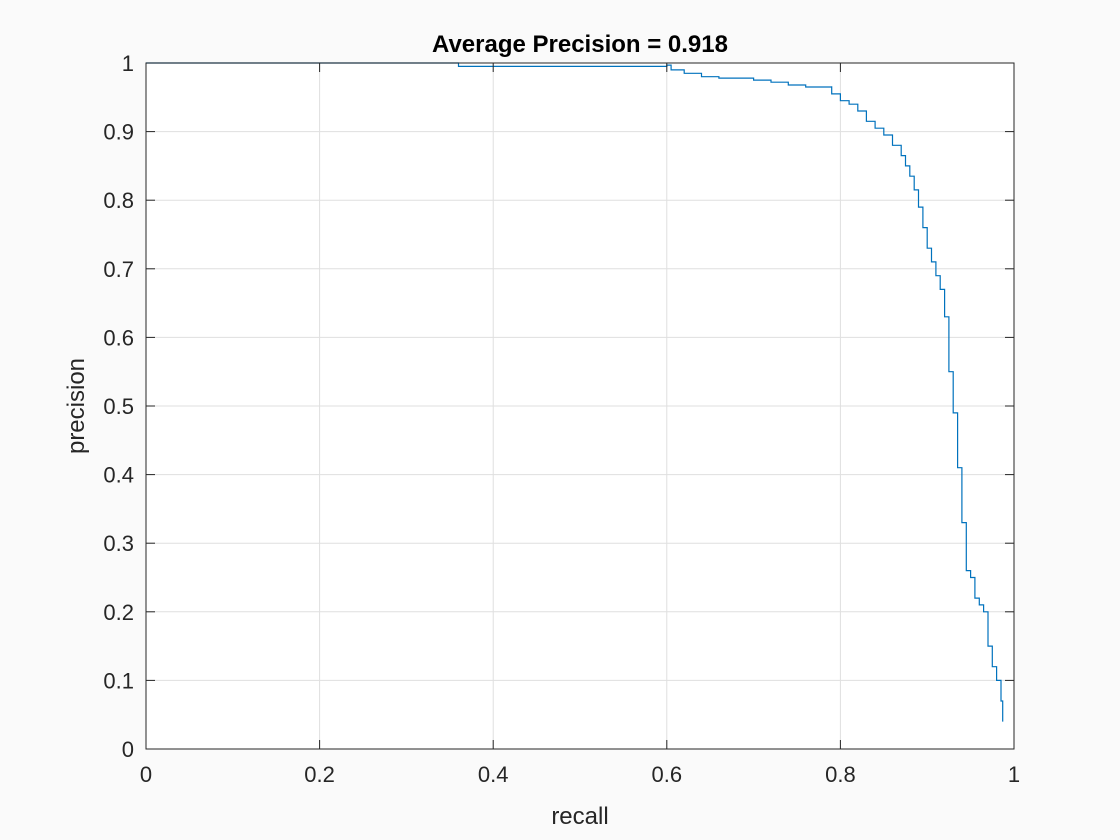 The width and height of the screenshot is (1120, 840). I want to click on x-tick-label: 0.6, so click(667, 774).